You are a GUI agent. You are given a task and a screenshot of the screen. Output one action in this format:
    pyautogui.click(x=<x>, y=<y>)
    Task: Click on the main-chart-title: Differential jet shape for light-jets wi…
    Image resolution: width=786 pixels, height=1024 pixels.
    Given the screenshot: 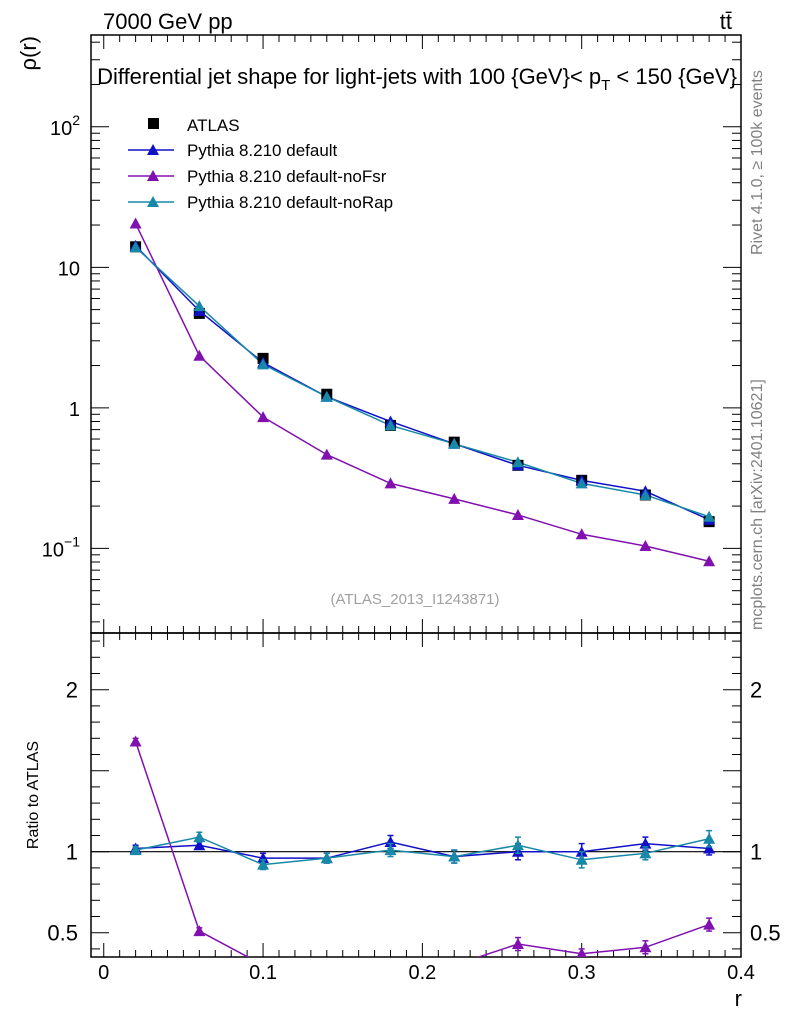 What is the action you would take?
    pyautogui.click(x=417, y=79)
    